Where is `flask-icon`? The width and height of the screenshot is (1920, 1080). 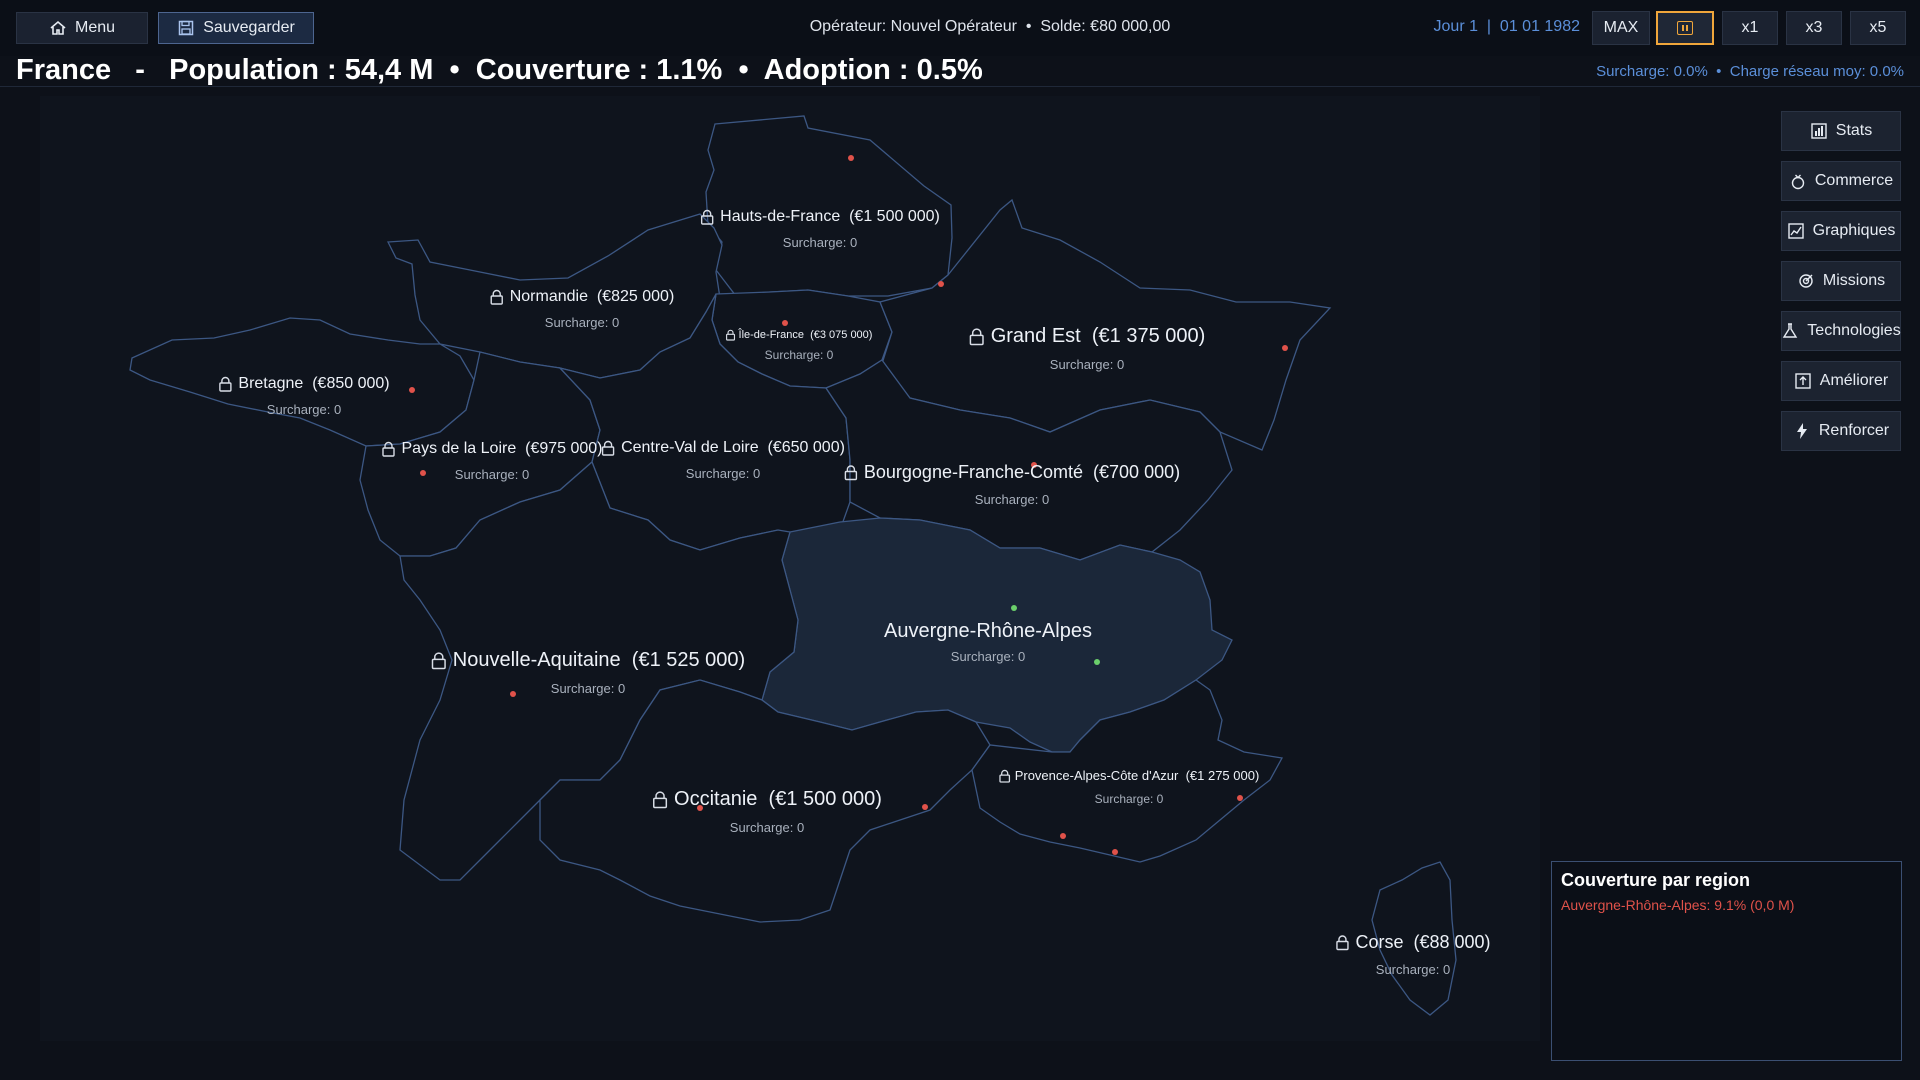 flask-icon is located at coordinates (1790, 331).